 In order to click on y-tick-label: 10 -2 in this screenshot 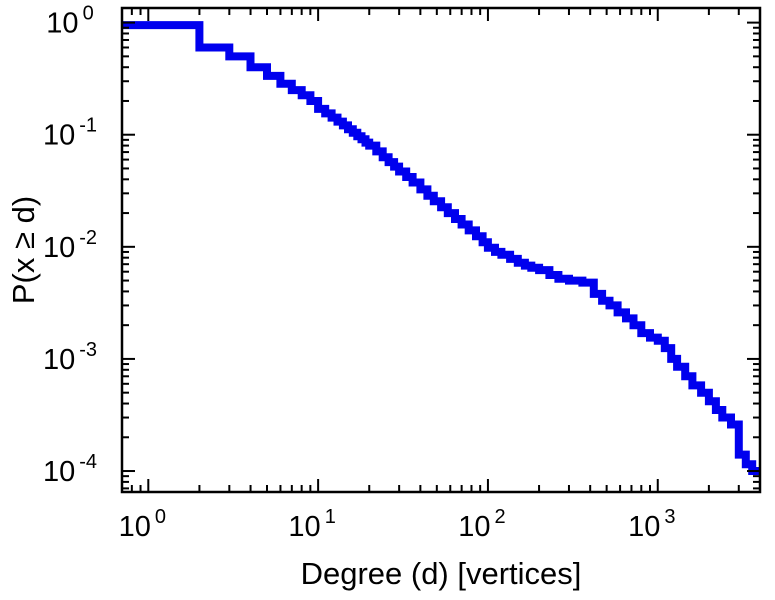, I will do `click(70, 245)`.